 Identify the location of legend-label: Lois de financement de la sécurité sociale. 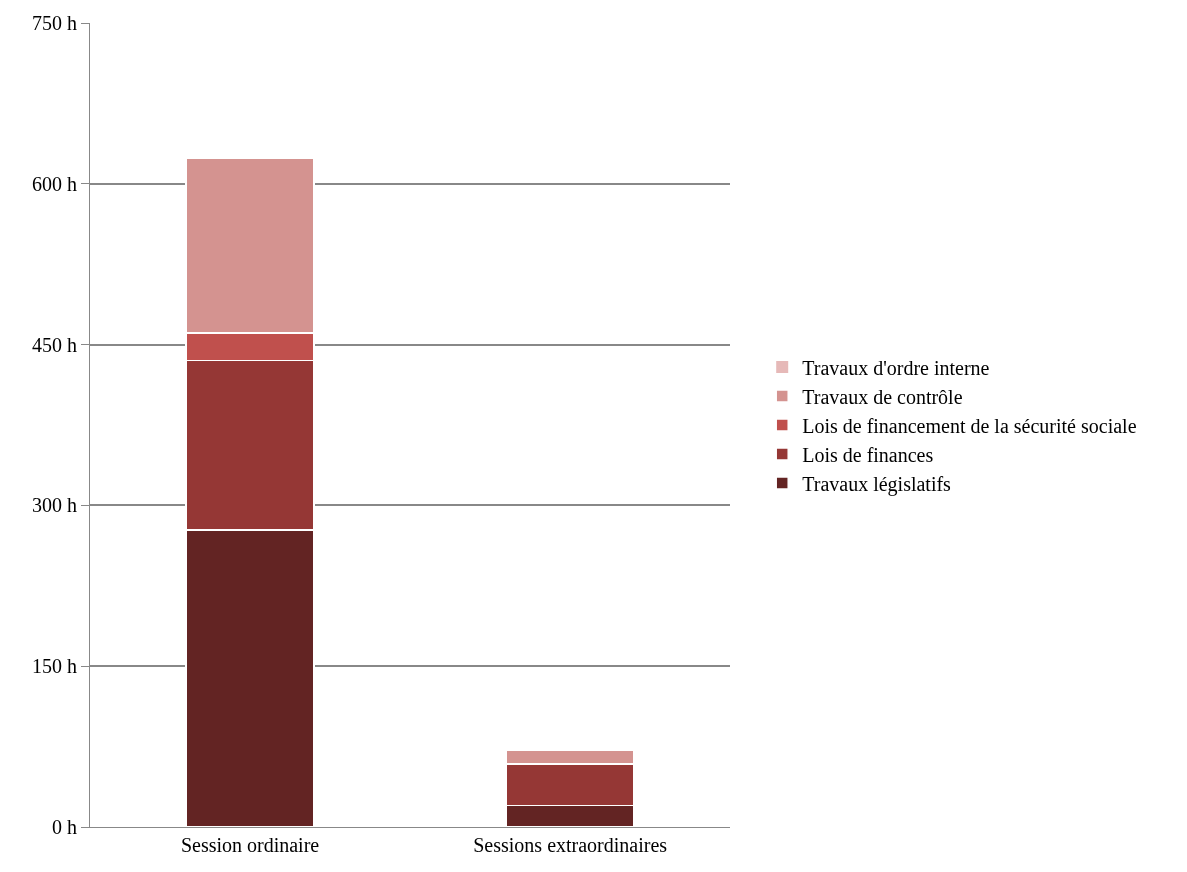
(969, 425).